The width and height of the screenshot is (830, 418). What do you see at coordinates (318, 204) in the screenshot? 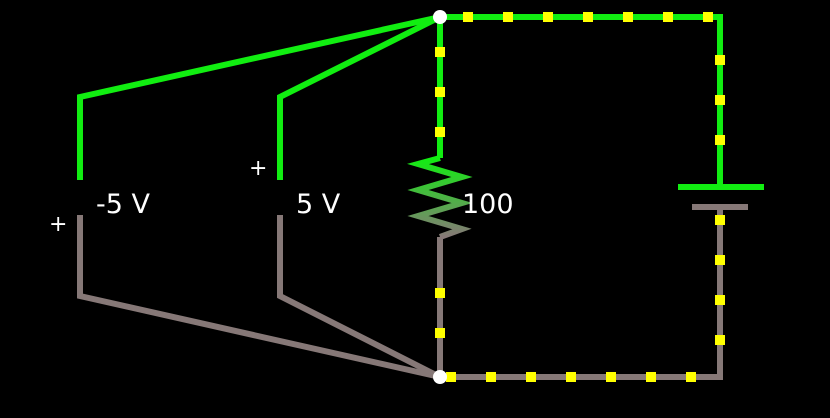
I see `source-right-value-label: 5 V` at bounding box center [318, 204].